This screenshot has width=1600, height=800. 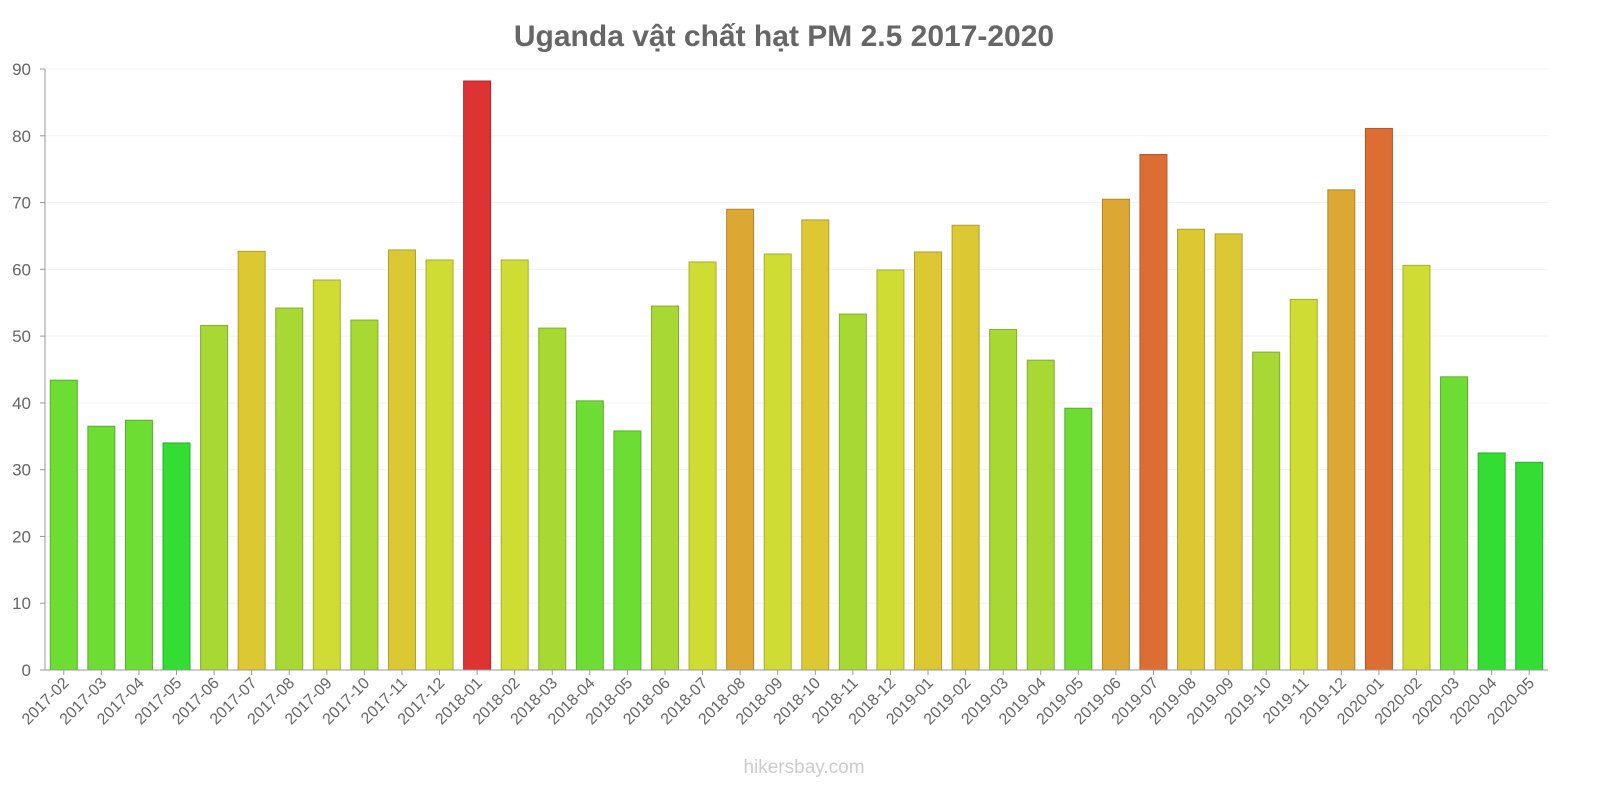 I want to click on y-tick-label: 70, so click(x=21, y=203).